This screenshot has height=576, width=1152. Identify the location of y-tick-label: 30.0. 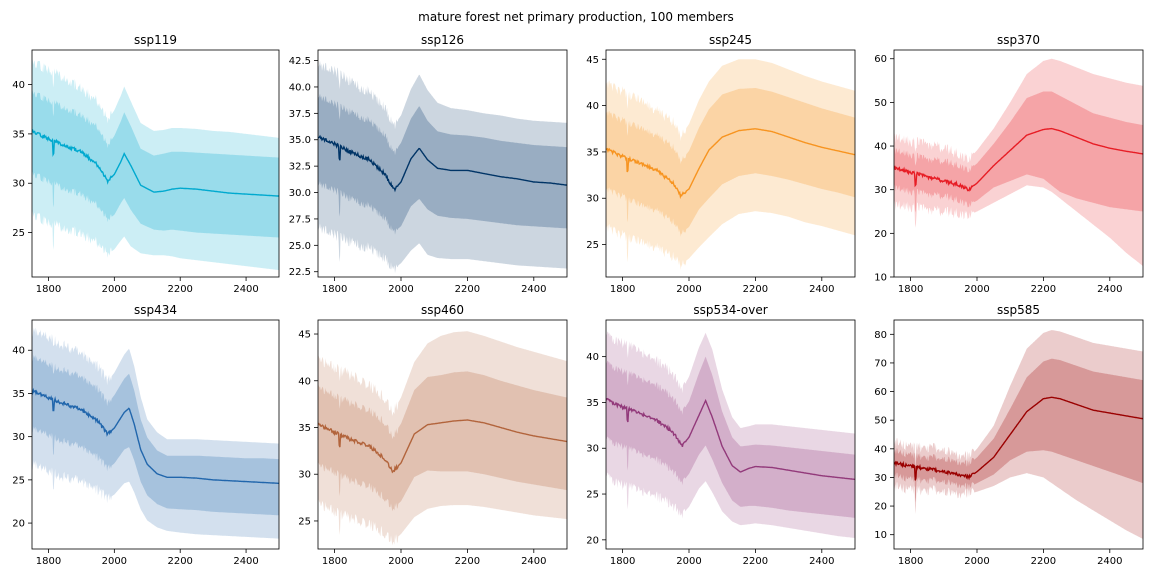
(300, 193).